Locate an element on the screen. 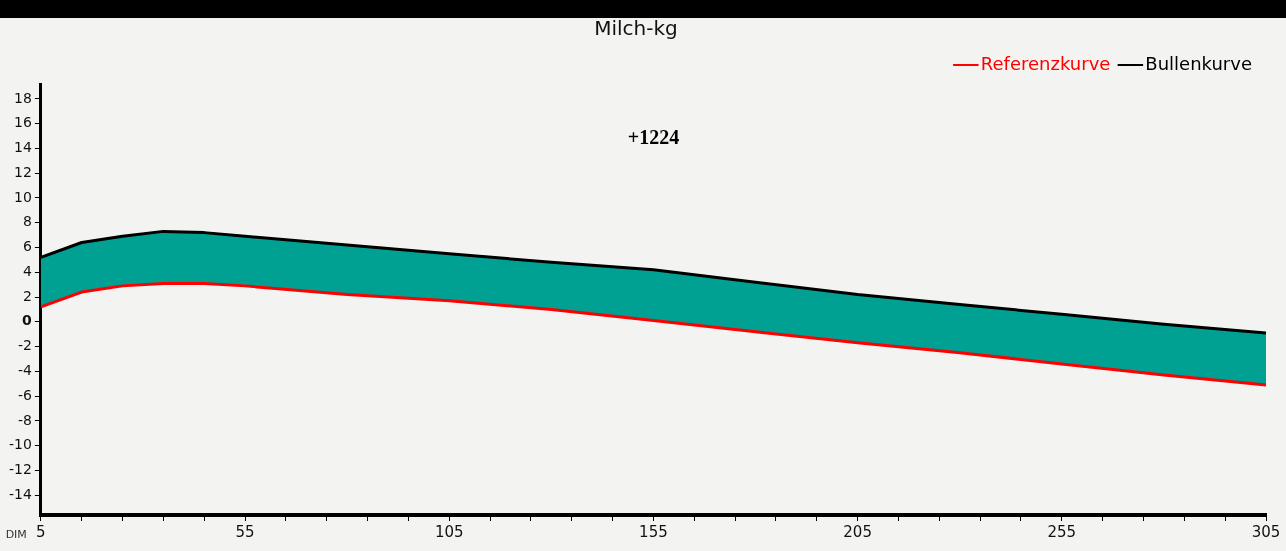 Image resolution: width=1286 pixels, height=551 pixels. legend-label: Bullenkurve is located at coordinates (1199, 63).